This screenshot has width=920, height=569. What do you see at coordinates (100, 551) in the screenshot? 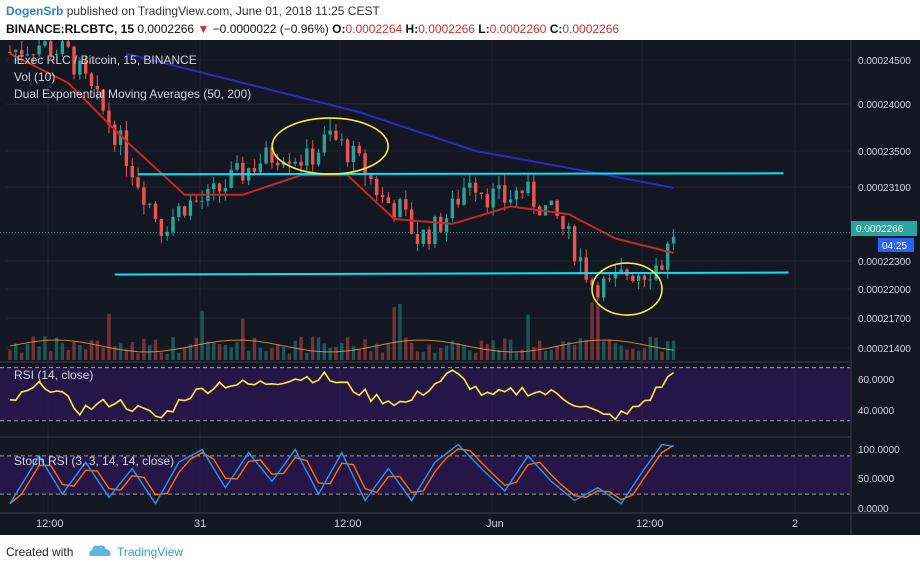
I see `tradingview-cloud-icon` at bounding box center [100, 551].